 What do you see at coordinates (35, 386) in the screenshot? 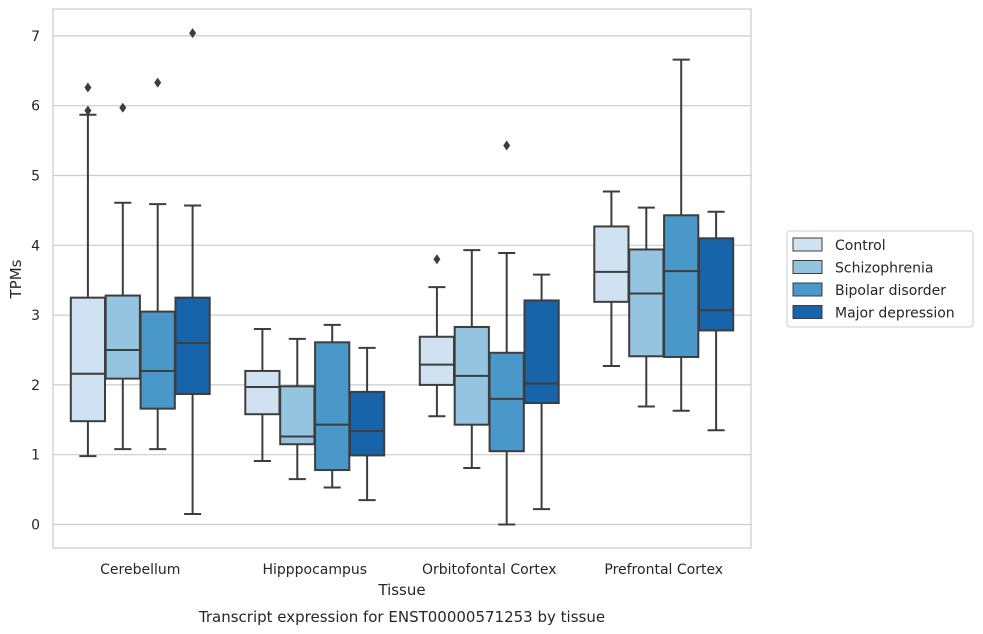
I see `y-tick-label-2: 2` at bounding box center [35, 386].